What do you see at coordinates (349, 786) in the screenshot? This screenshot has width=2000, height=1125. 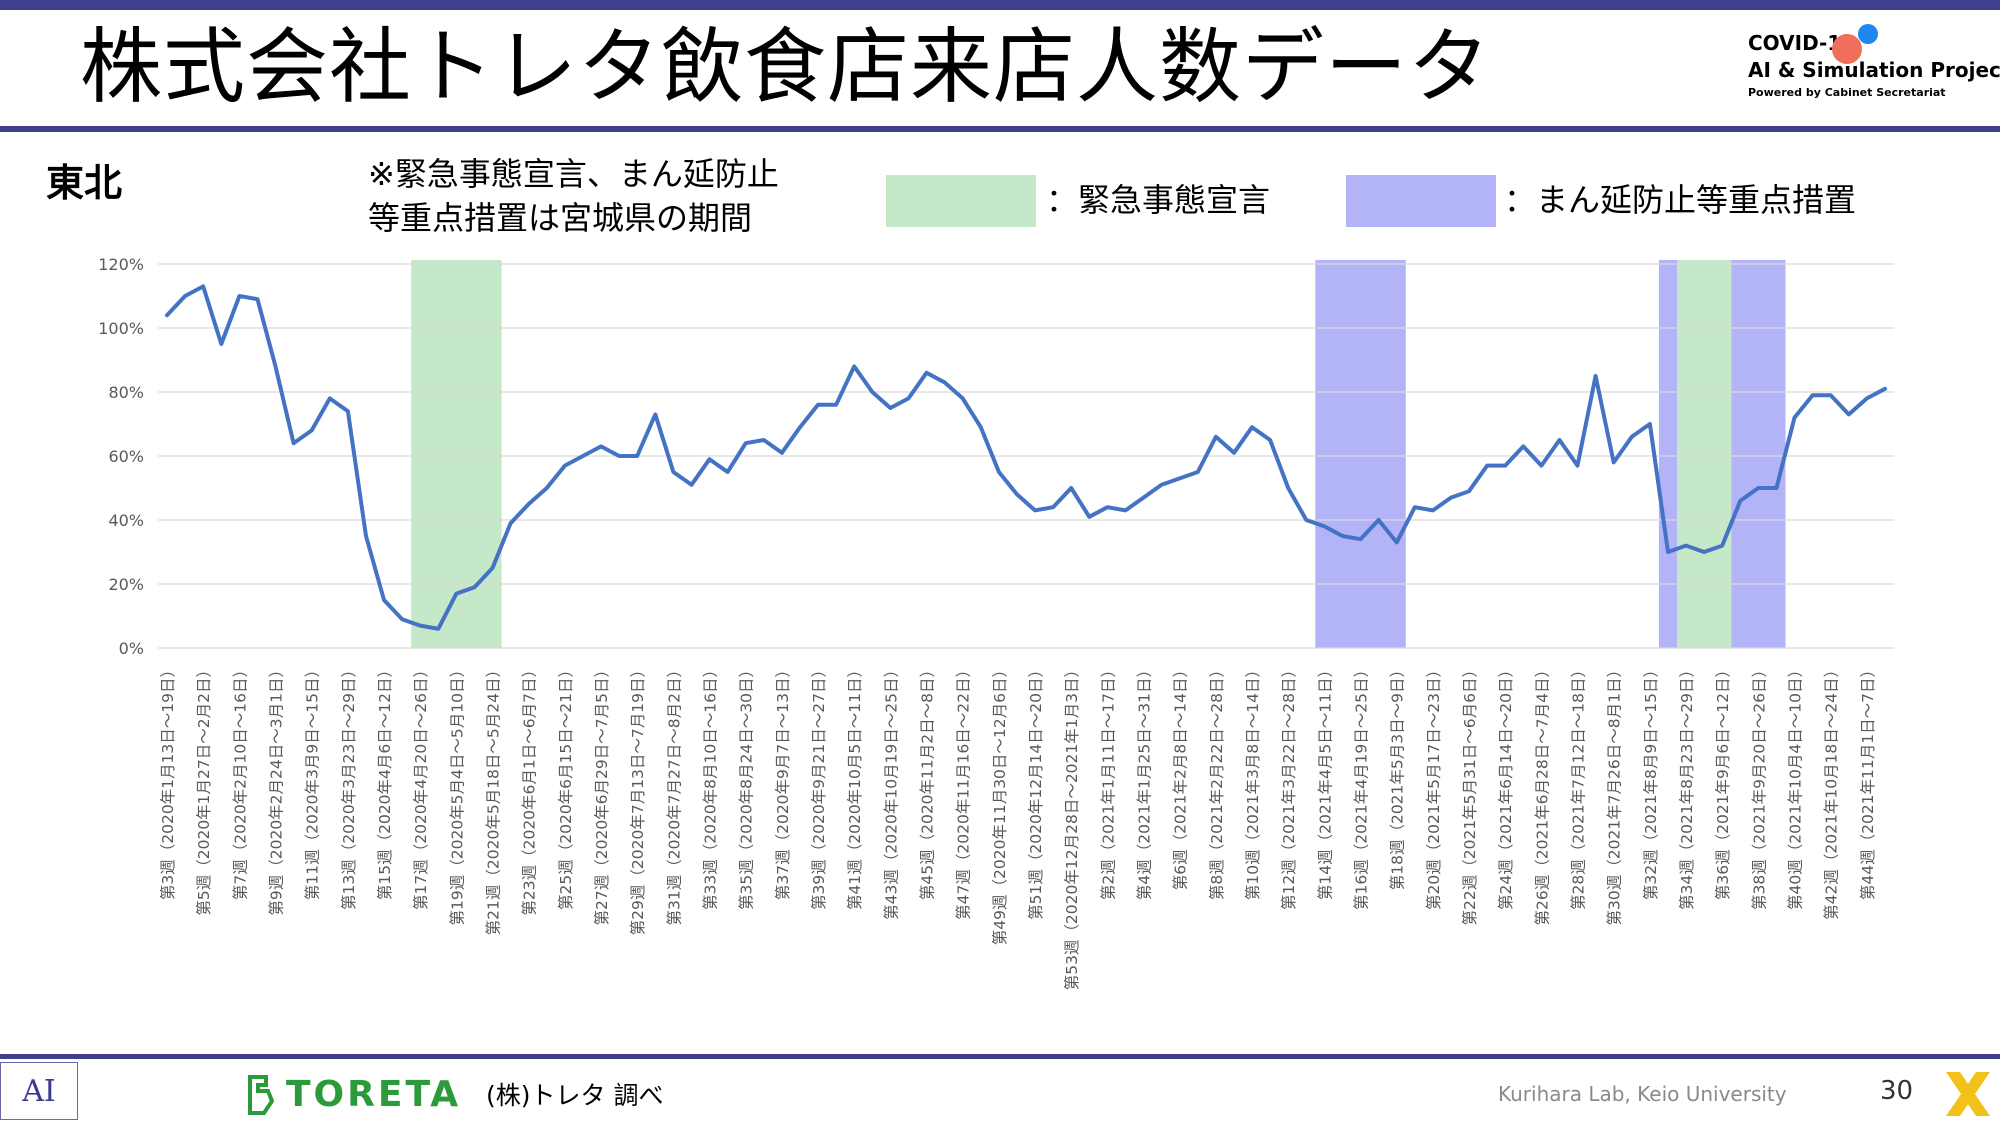 I see `x-tick-label: 第13週（2020年3月23日〜29日）` at bounding box center [349, 786].